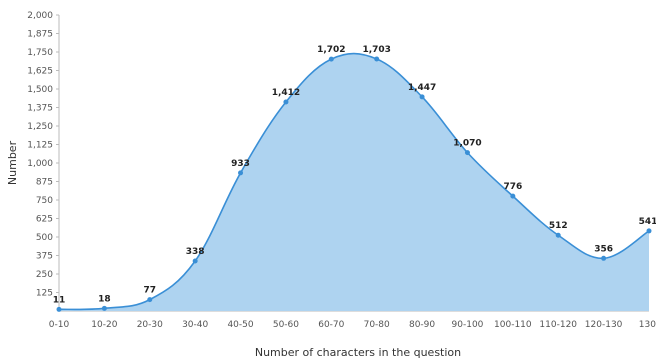 This screenshot has width=656, height=360. What do you see at coordinates (44, 201) in the screenshot?
I see `y-tick-label-5: 750` at bounding box center [44, 201].